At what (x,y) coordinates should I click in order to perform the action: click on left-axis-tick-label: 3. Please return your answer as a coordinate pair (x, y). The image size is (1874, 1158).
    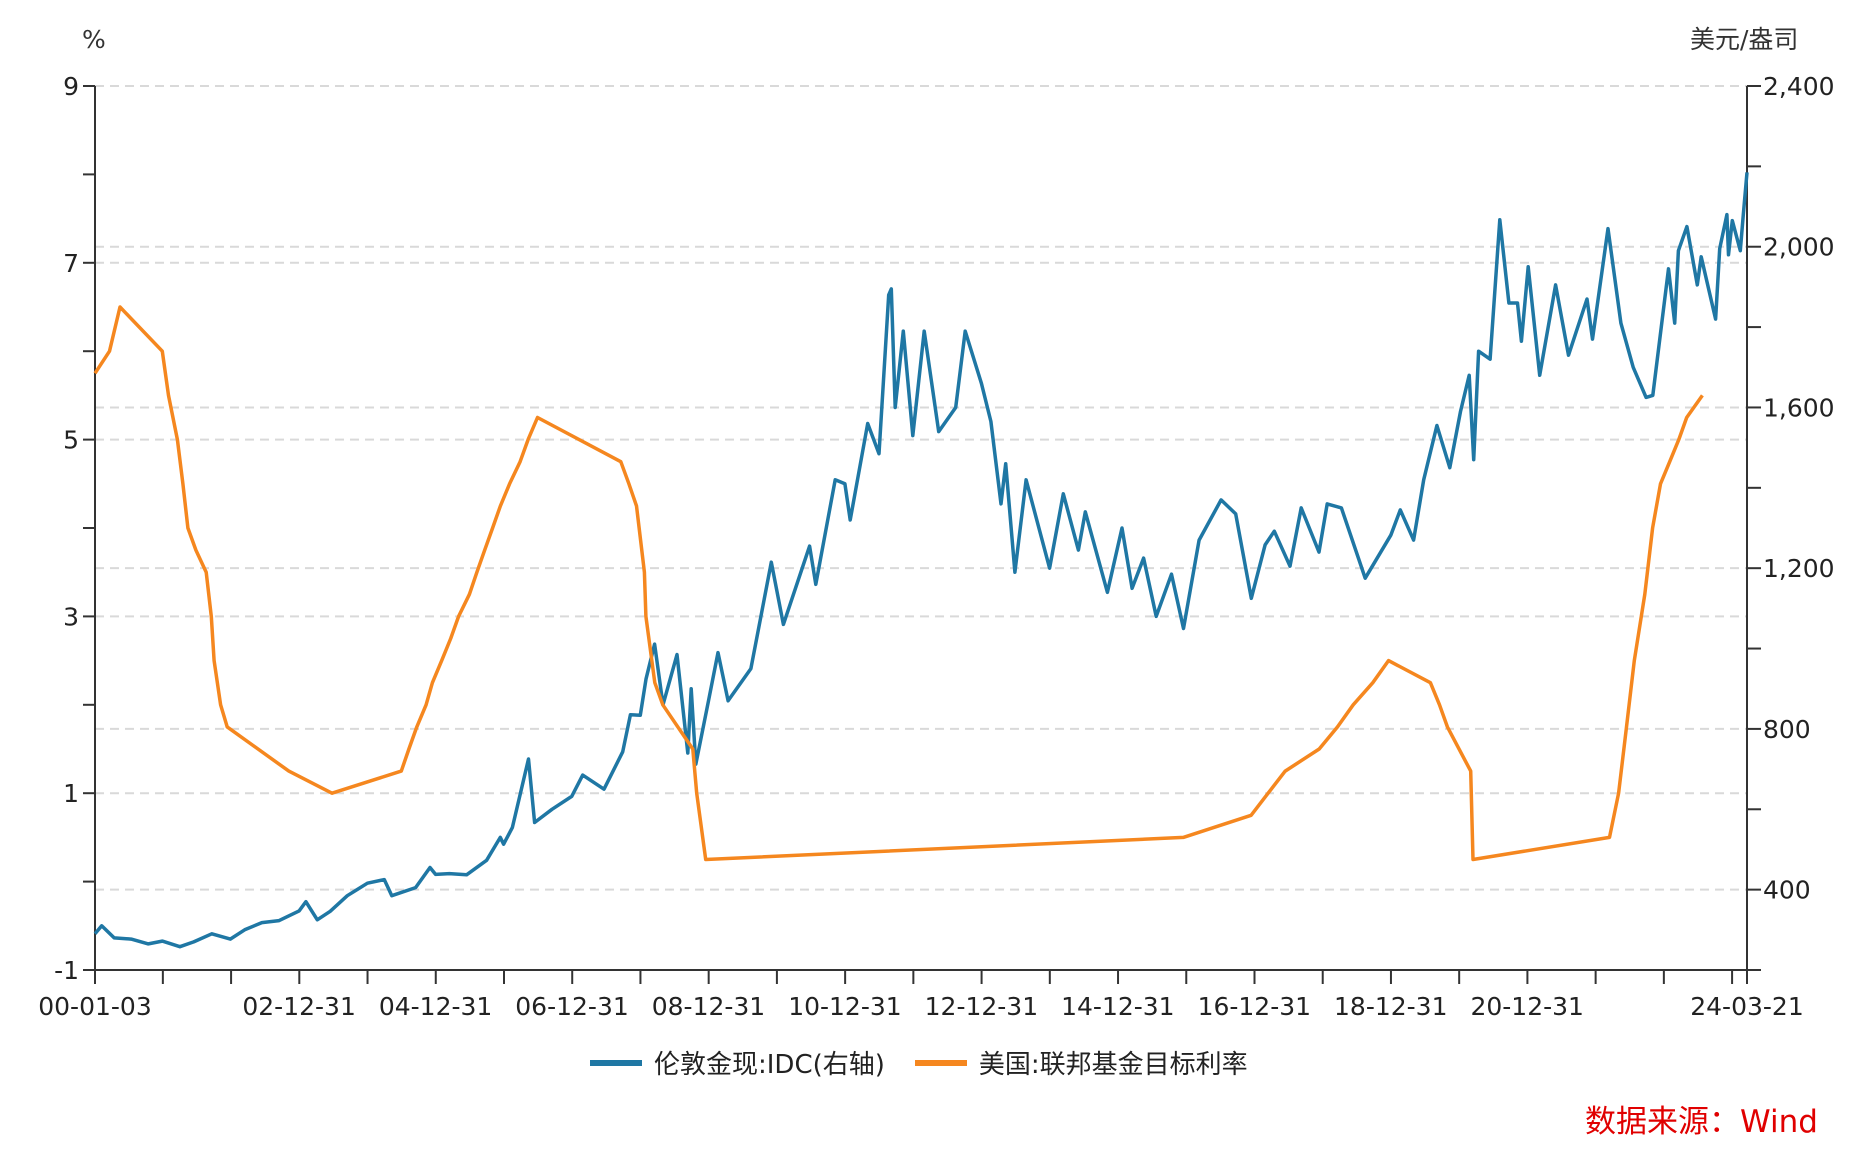
    Looking at the image, I should click on (71, 616).